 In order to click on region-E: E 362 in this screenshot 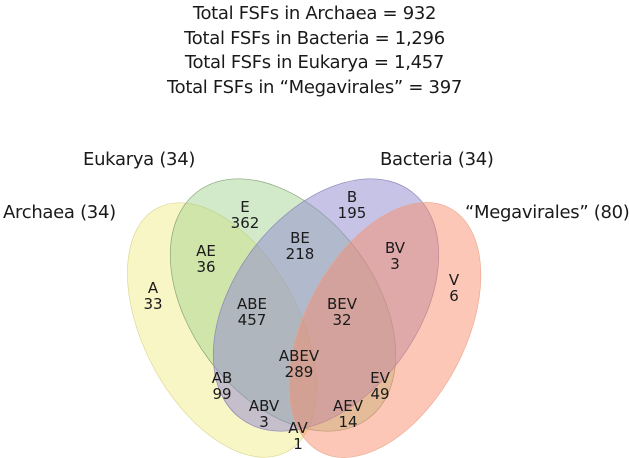, I will do `click(245, 215)`.